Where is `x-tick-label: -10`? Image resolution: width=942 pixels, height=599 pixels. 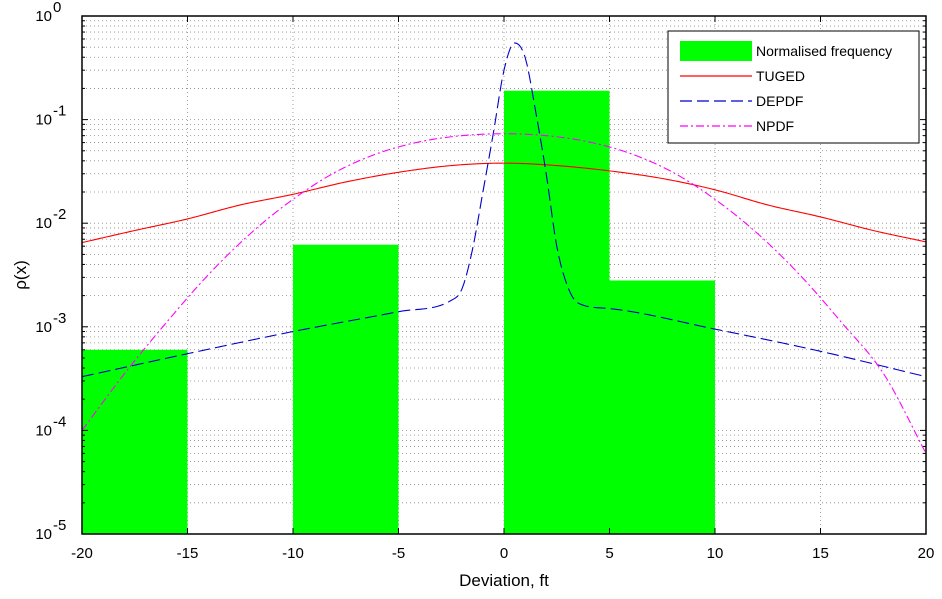 x-tick-label: -10 is located at coordinates (293, 553).